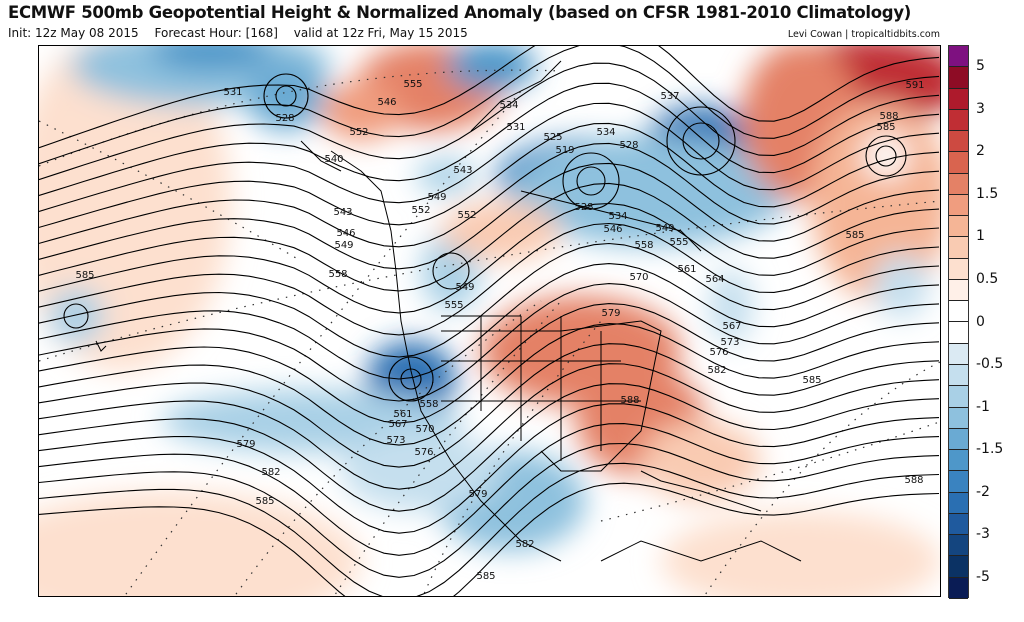  What do you see at coordinates (980, 236) in the screenshot?
I see `colorbar-label: 1` at bounding box center [980, 236].